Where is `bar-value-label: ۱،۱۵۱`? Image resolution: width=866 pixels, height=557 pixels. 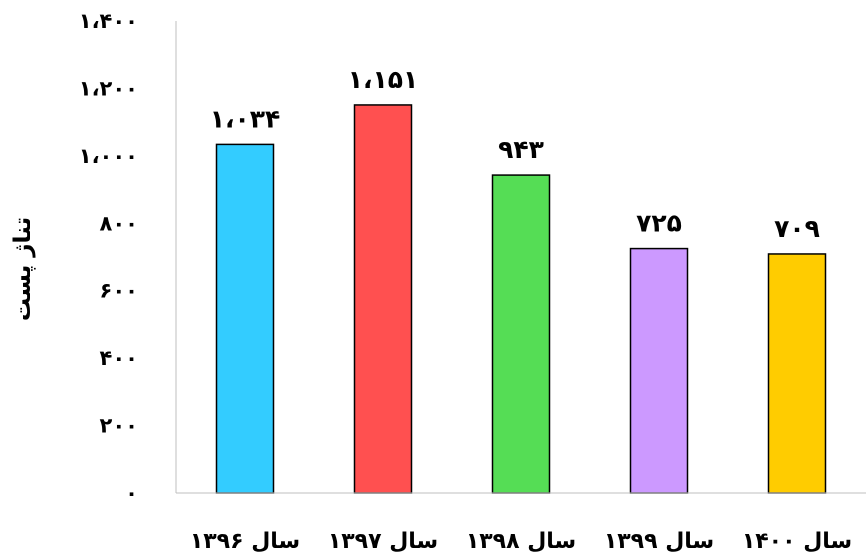
bar-value-label: ۱،۱۵۱ is located at coordinates (383, 79).